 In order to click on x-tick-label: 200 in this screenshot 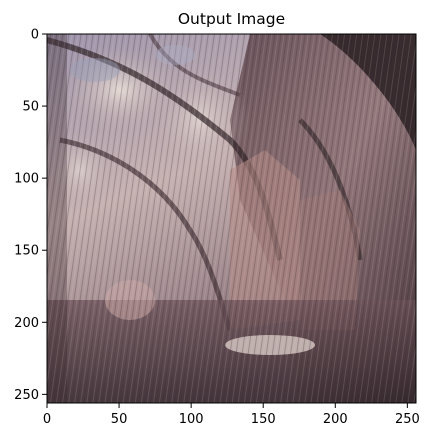, I will do `click(335, 419)`.